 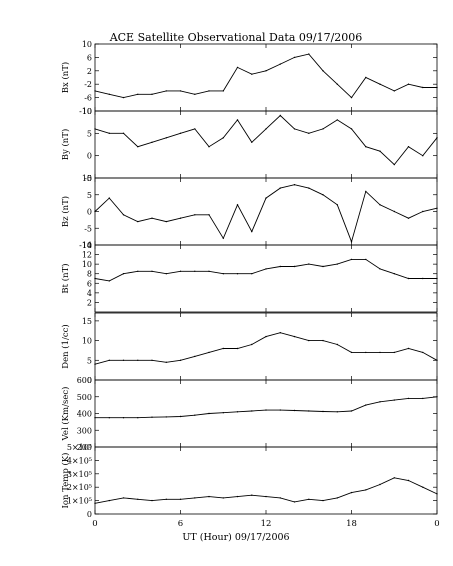 I want to click on y-axis-label: Bx (nT), so click(x=65, y=78).